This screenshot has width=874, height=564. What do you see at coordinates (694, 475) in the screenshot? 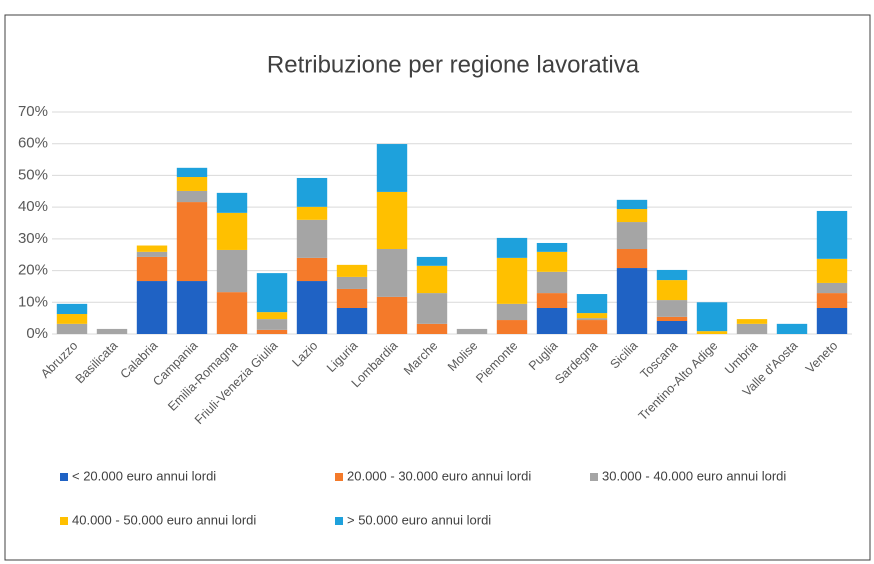
I see `legend-label: 30.000 - 40.000 euro annui lordi` at bounding box center [694, 475].